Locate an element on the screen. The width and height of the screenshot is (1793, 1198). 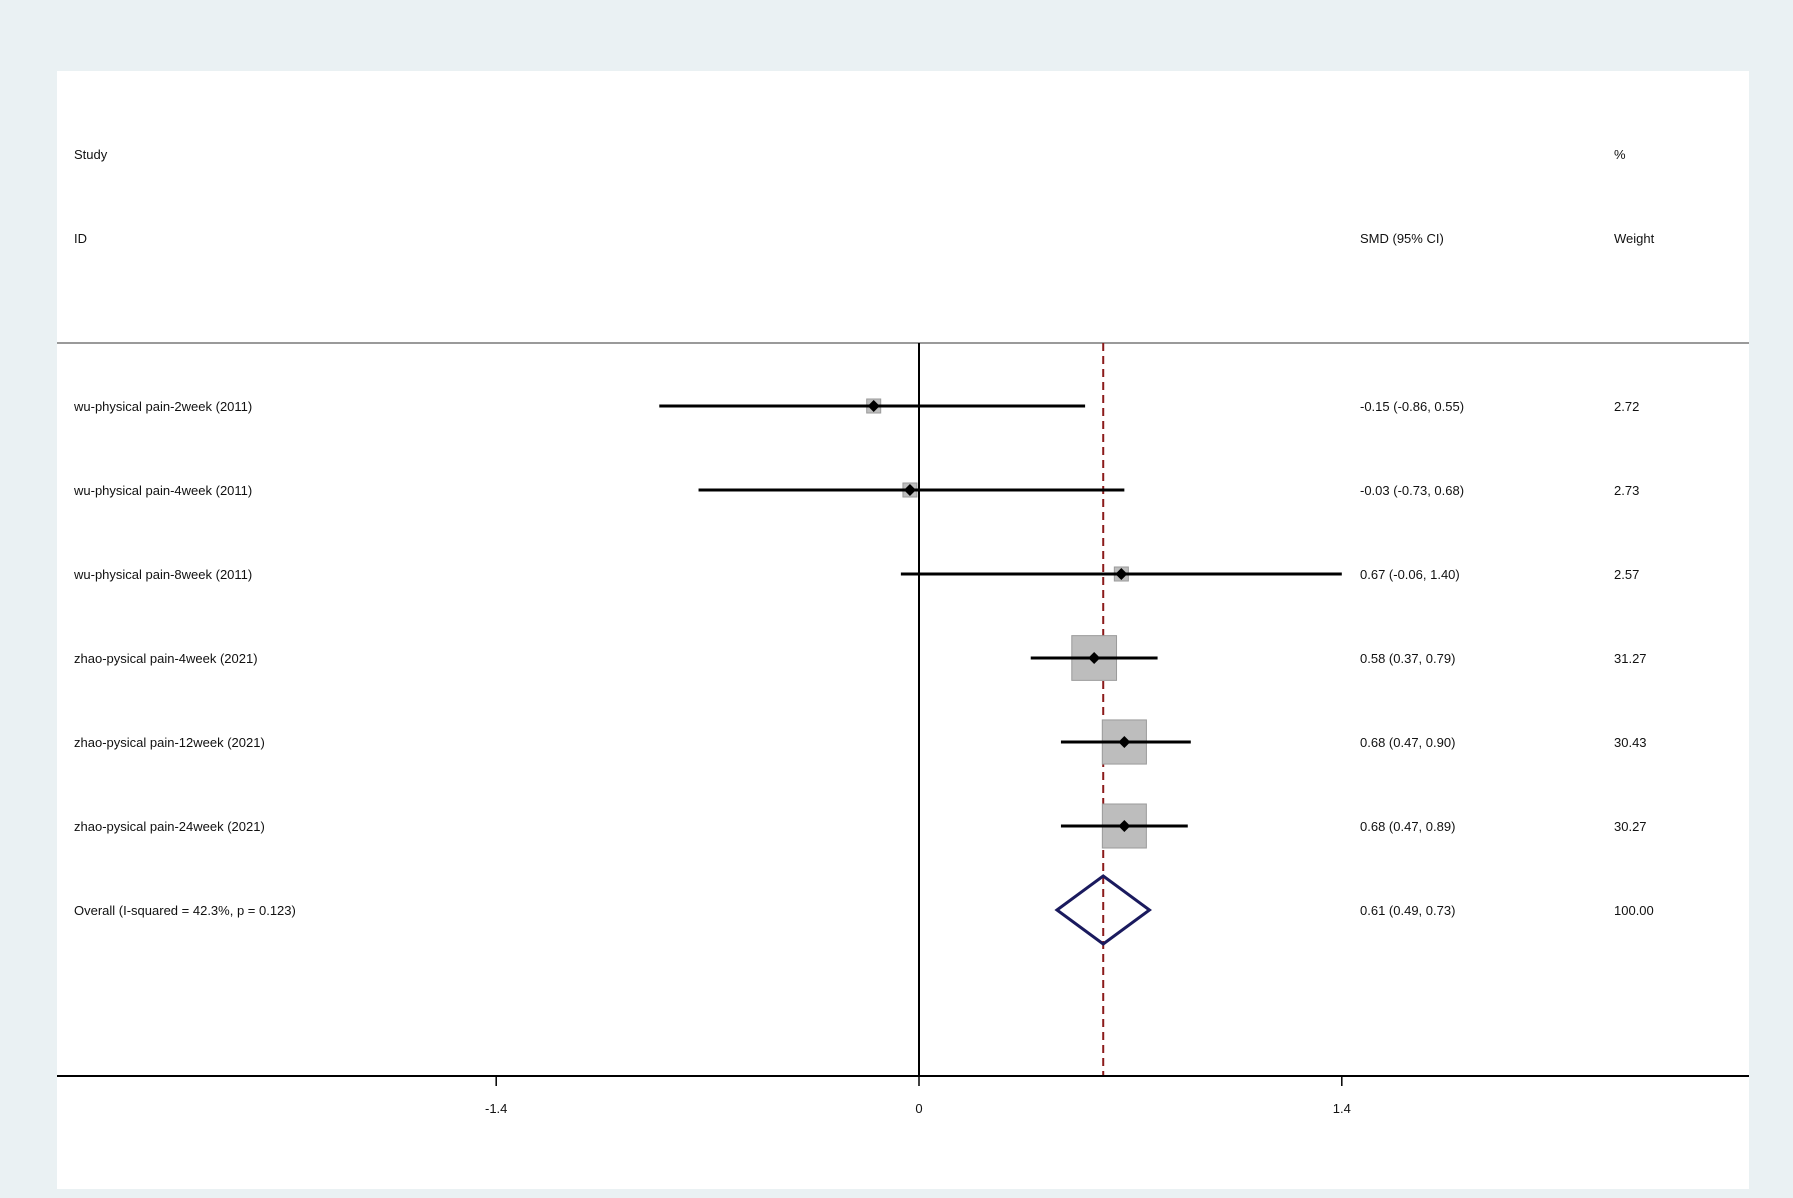
header-weight: Weight is located at coordinates (1634, 238).